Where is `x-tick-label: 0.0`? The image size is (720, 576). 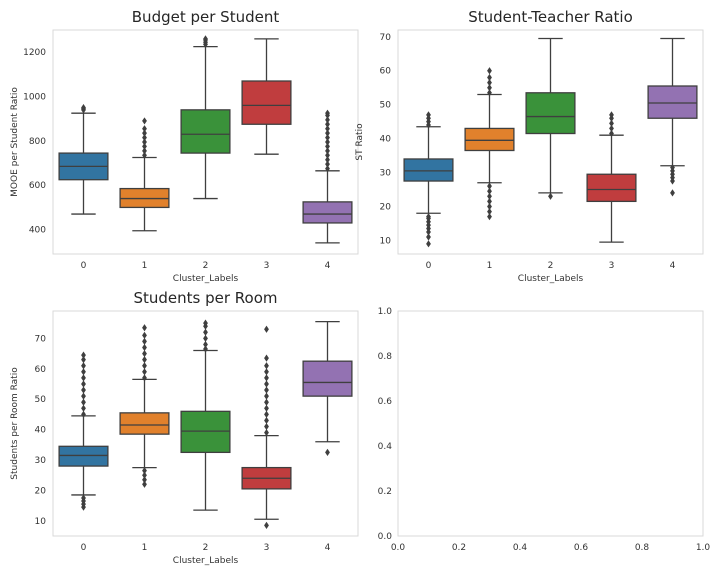
x-tick-label: 0.0 is located at coordinates (398, 548).